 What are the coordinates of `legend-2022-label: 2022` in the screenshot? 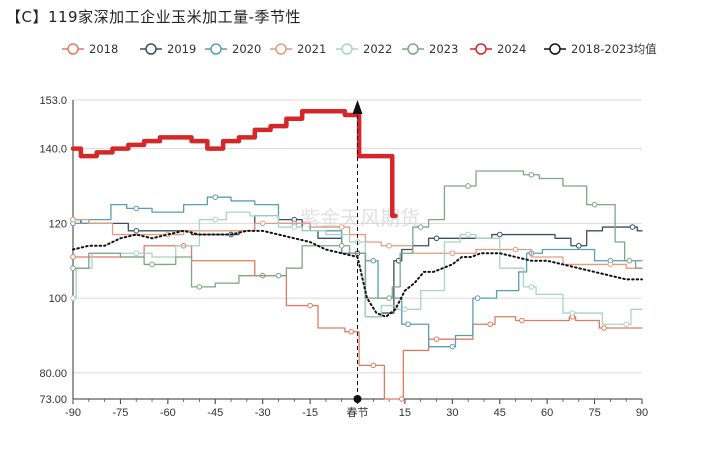 It's located at (377, 49).